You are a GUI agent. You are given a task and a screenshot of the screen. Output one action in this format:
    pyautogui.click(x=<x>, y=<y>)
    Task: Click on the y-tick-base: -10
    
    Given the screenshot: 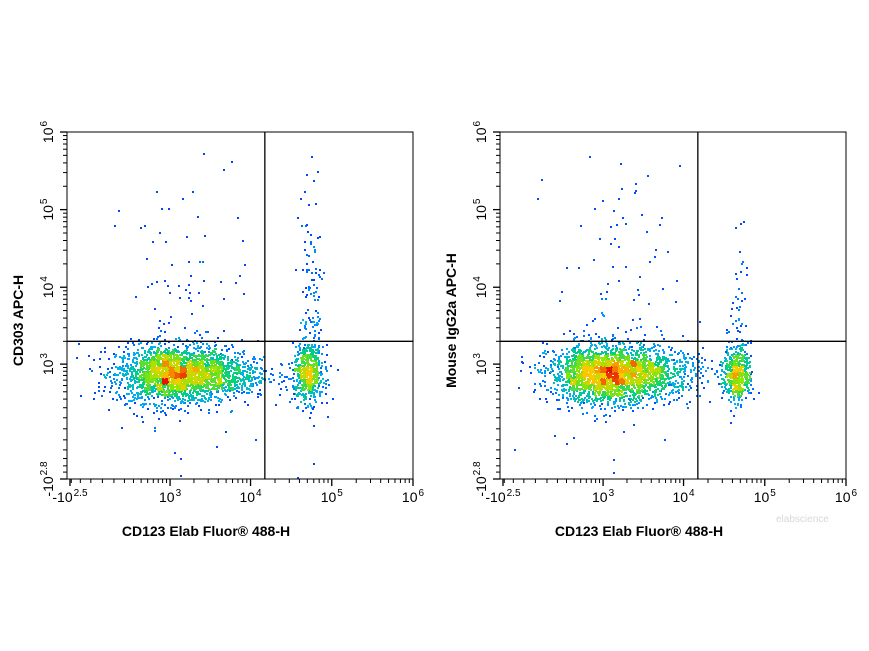 What is the action you would take?
    pyautogui.click(x=48, y=486)
    